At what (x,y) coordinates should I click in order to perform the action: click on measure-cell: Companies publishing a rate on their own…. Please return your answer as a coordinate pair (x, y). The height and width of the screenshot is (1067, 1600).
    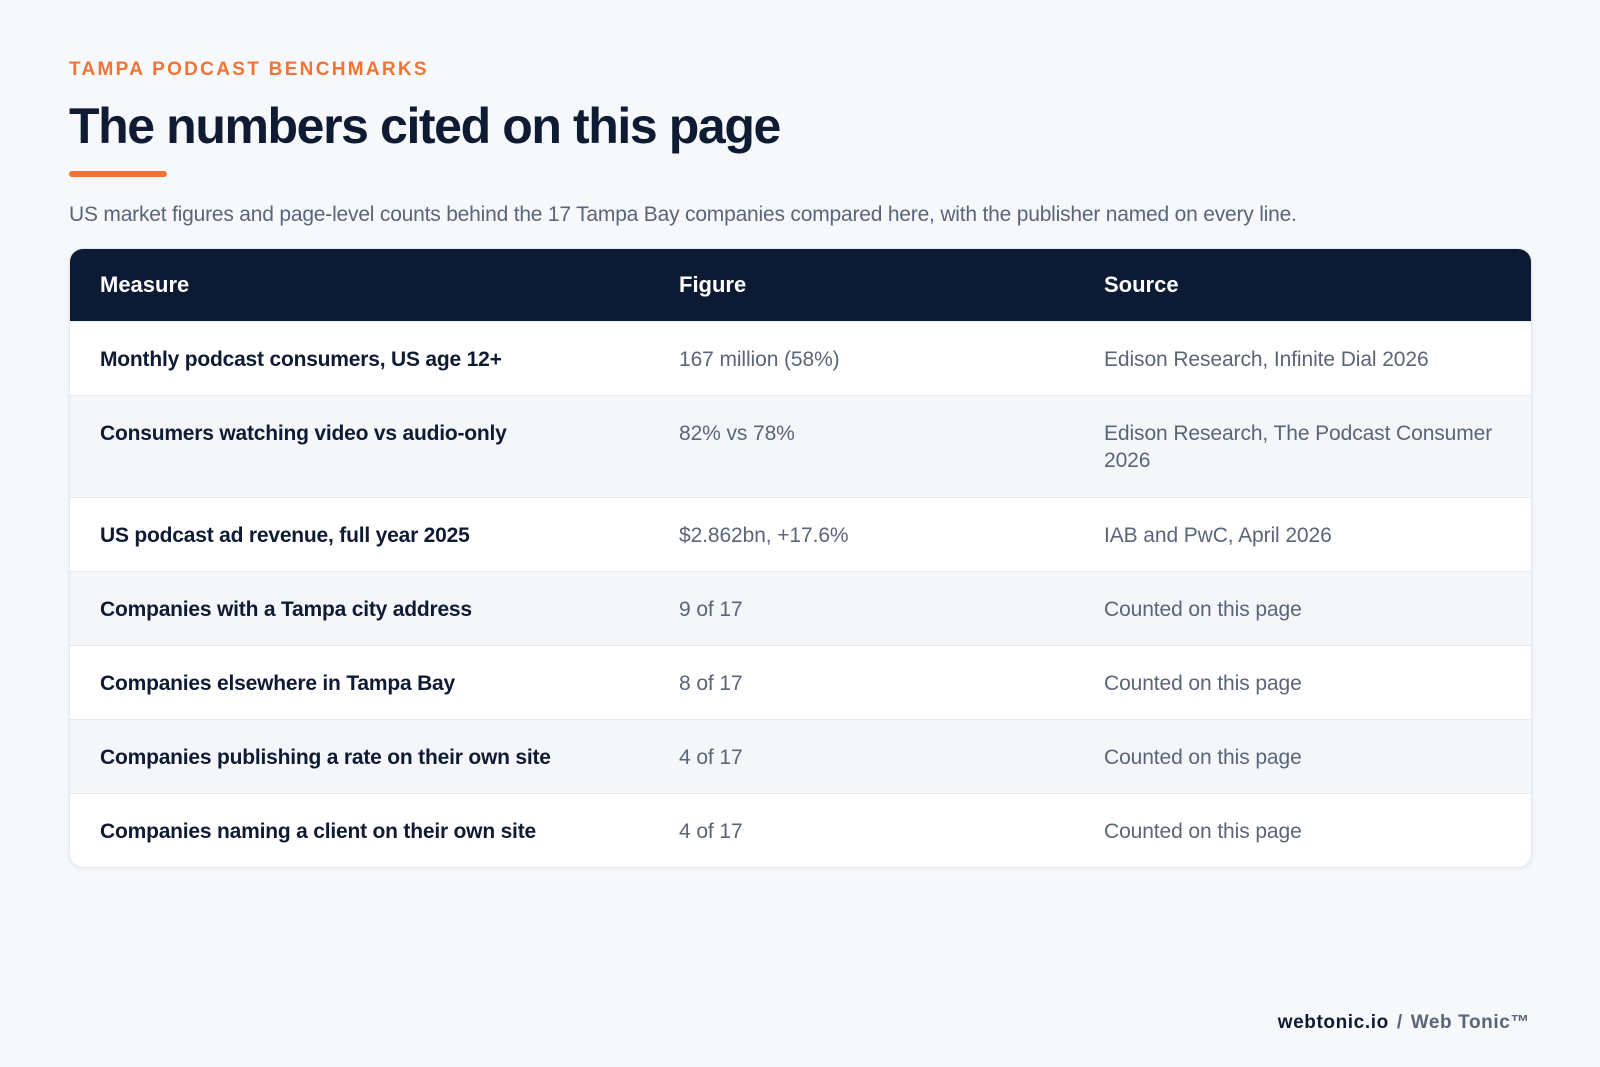
    Looking at the image, I should click on (325, 757).